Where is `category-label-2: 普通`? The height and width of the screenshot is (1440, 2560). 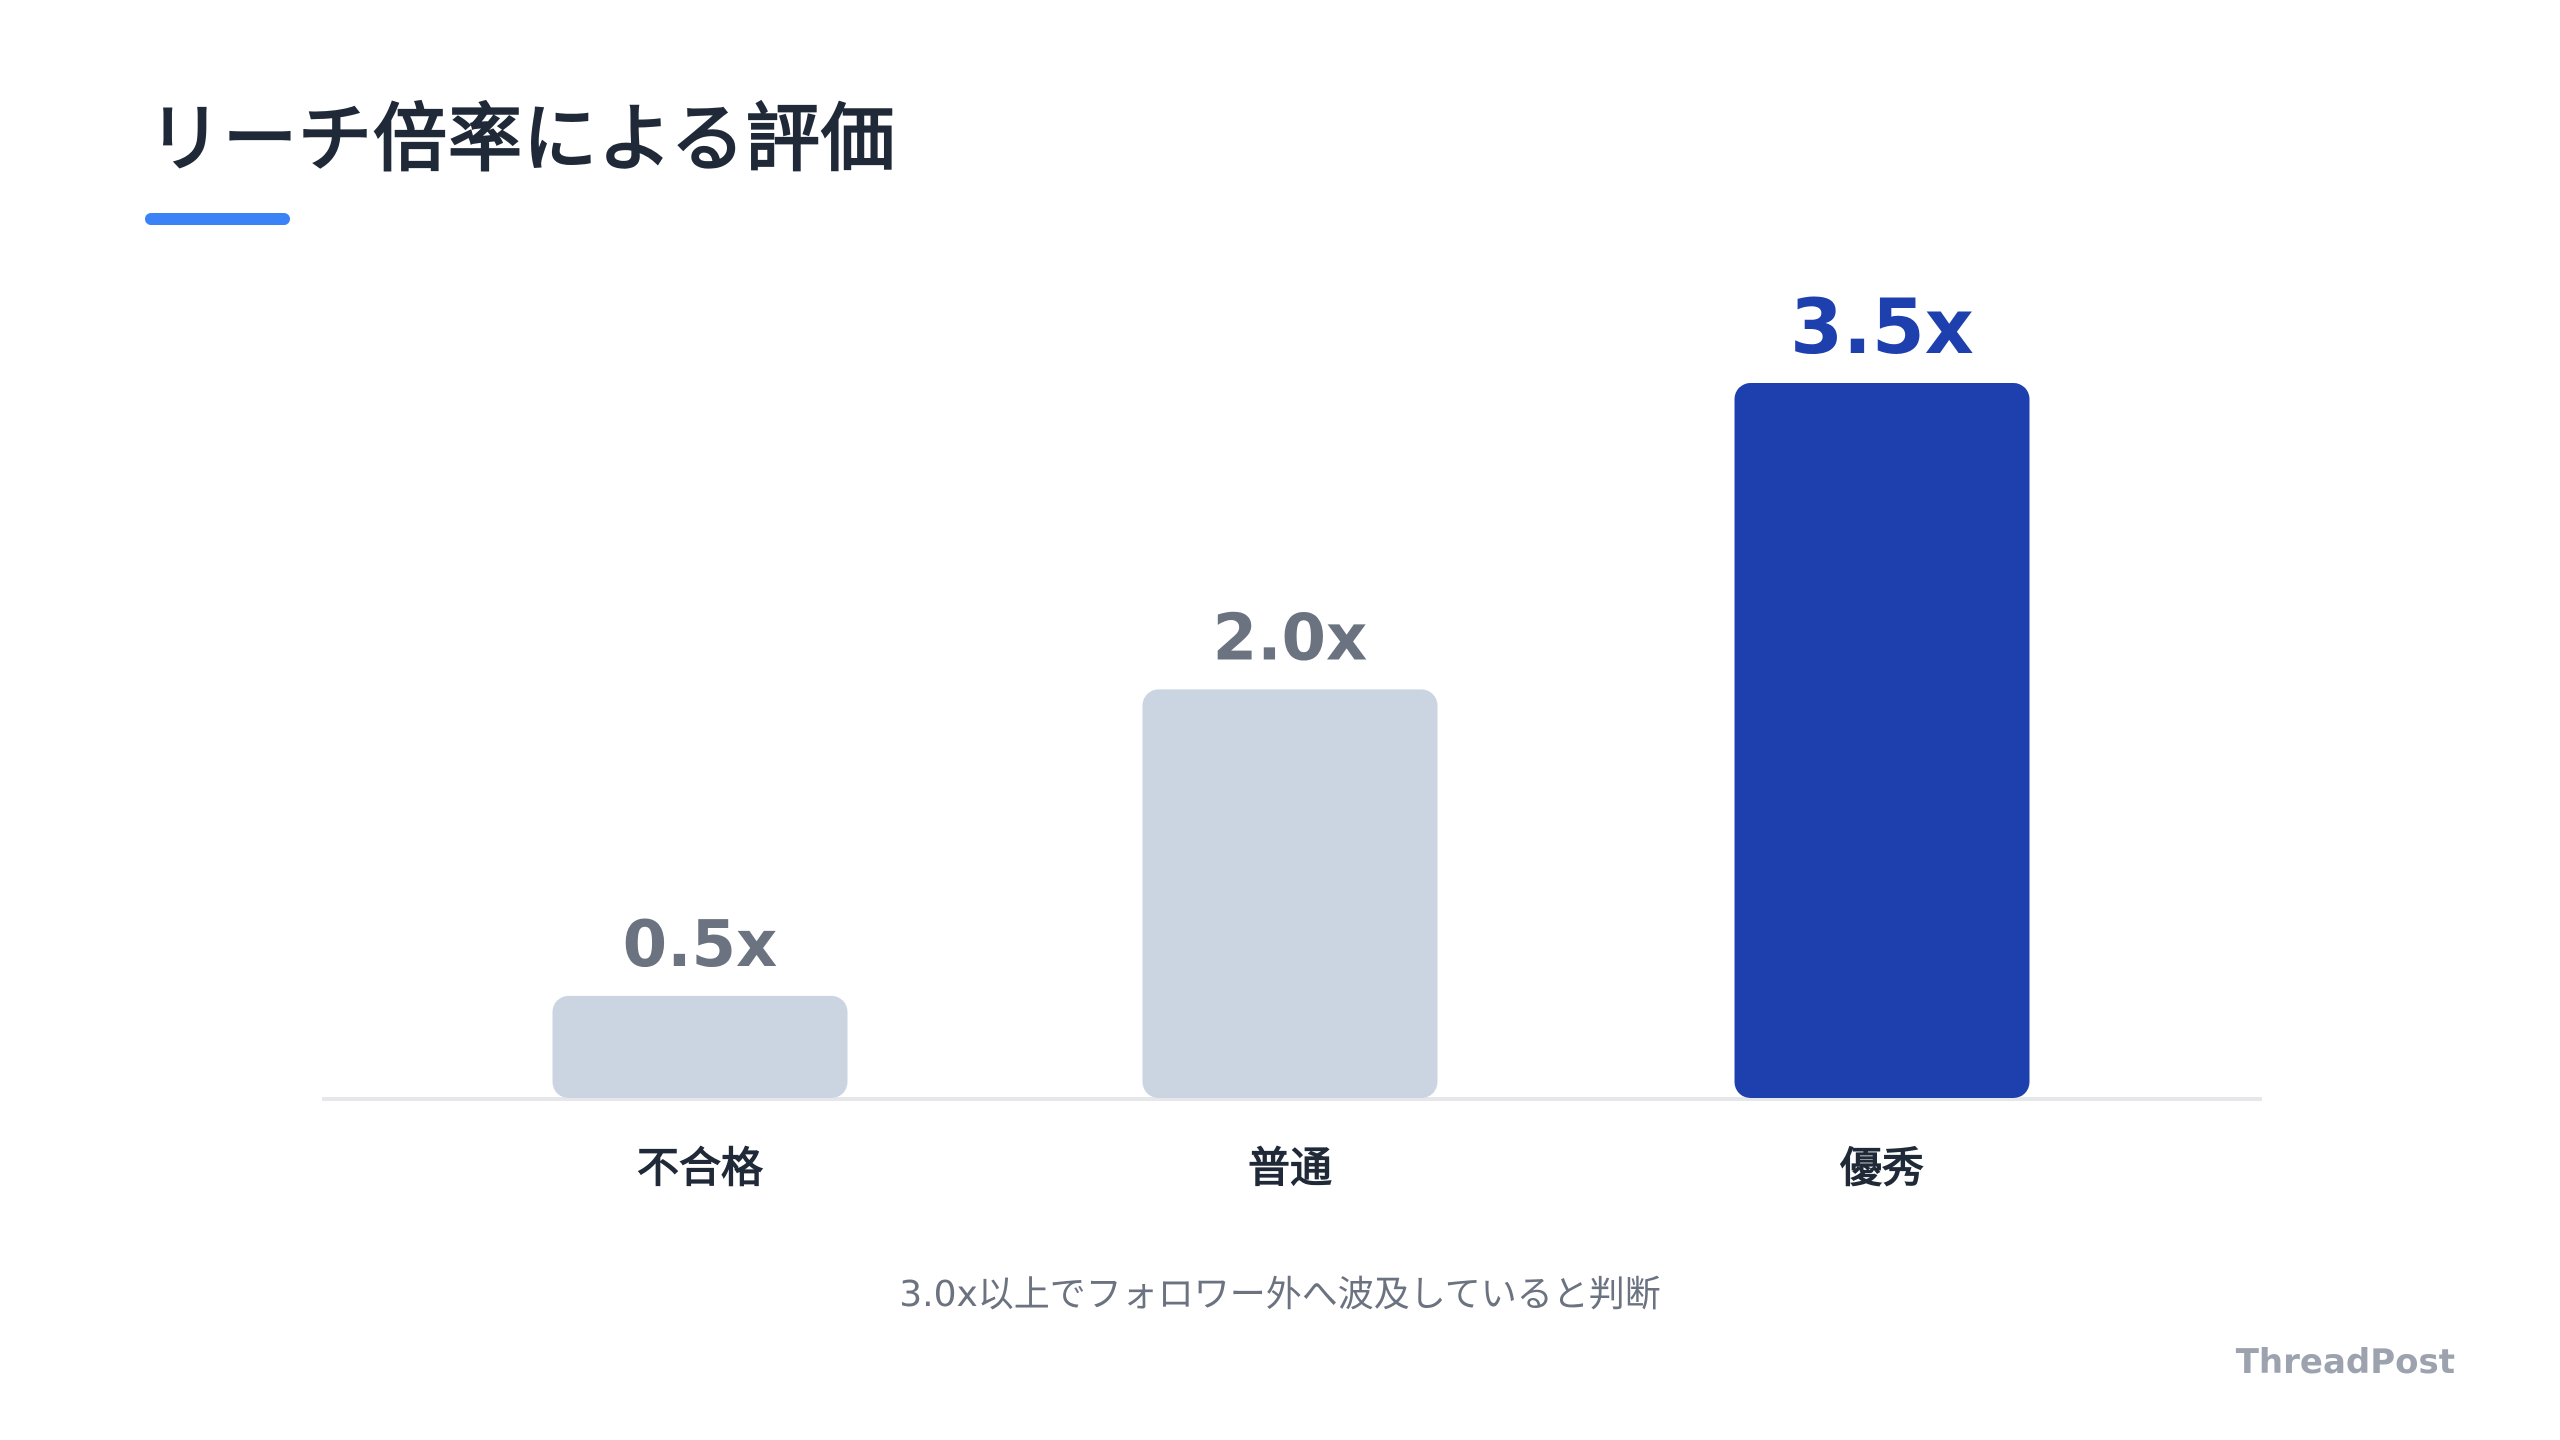 category-label-2: 普通 is located at coordinates (1290, 1167).